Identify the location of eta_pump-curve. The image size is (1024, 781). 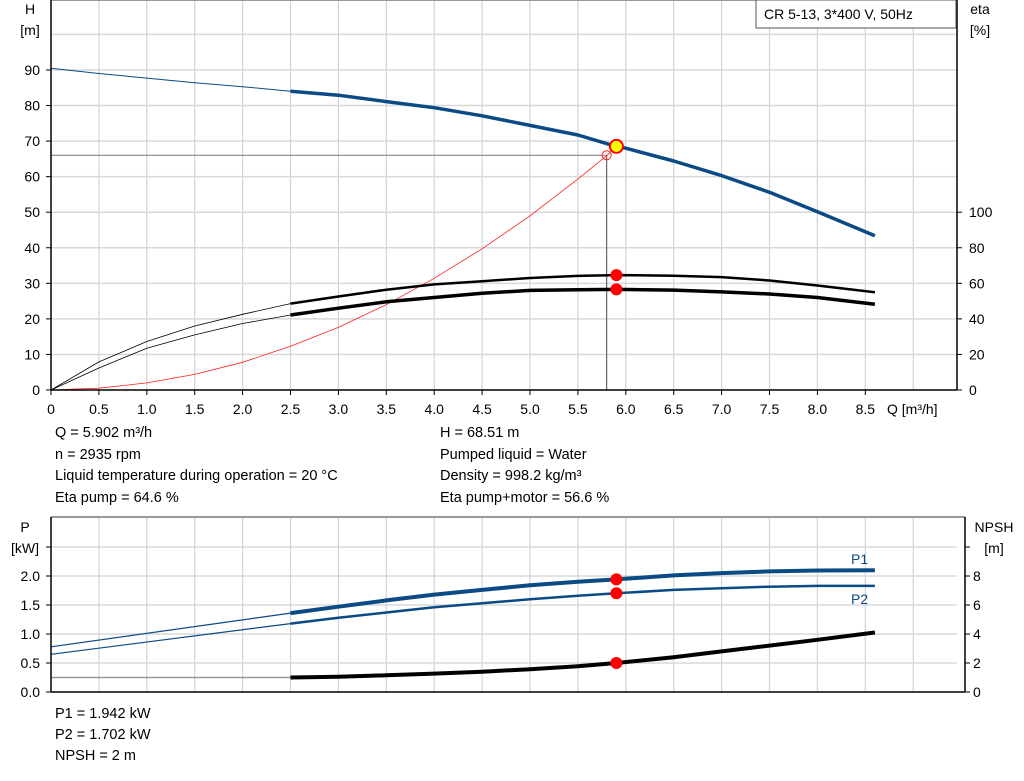
(583, 289).